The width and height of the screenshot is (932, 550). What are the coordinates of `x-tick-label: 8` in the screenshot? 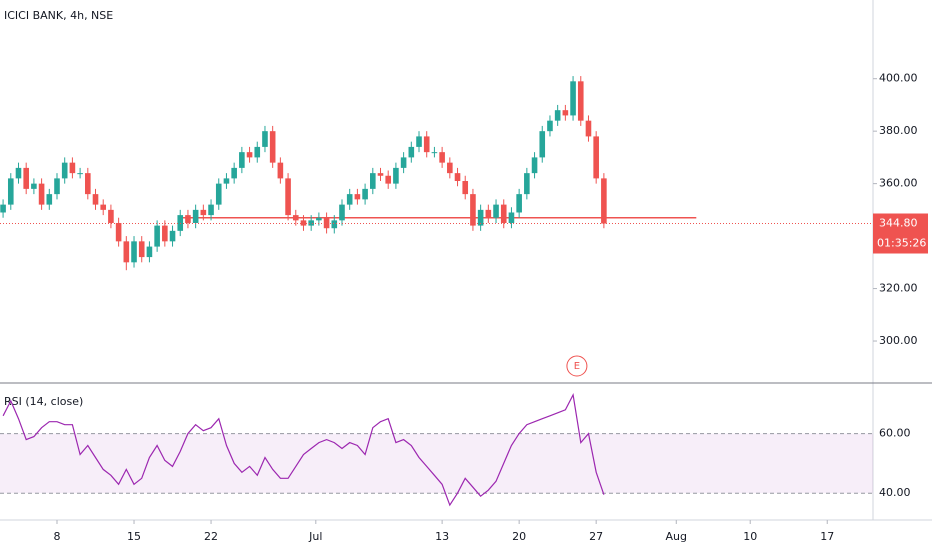 It's located at (56, 536).